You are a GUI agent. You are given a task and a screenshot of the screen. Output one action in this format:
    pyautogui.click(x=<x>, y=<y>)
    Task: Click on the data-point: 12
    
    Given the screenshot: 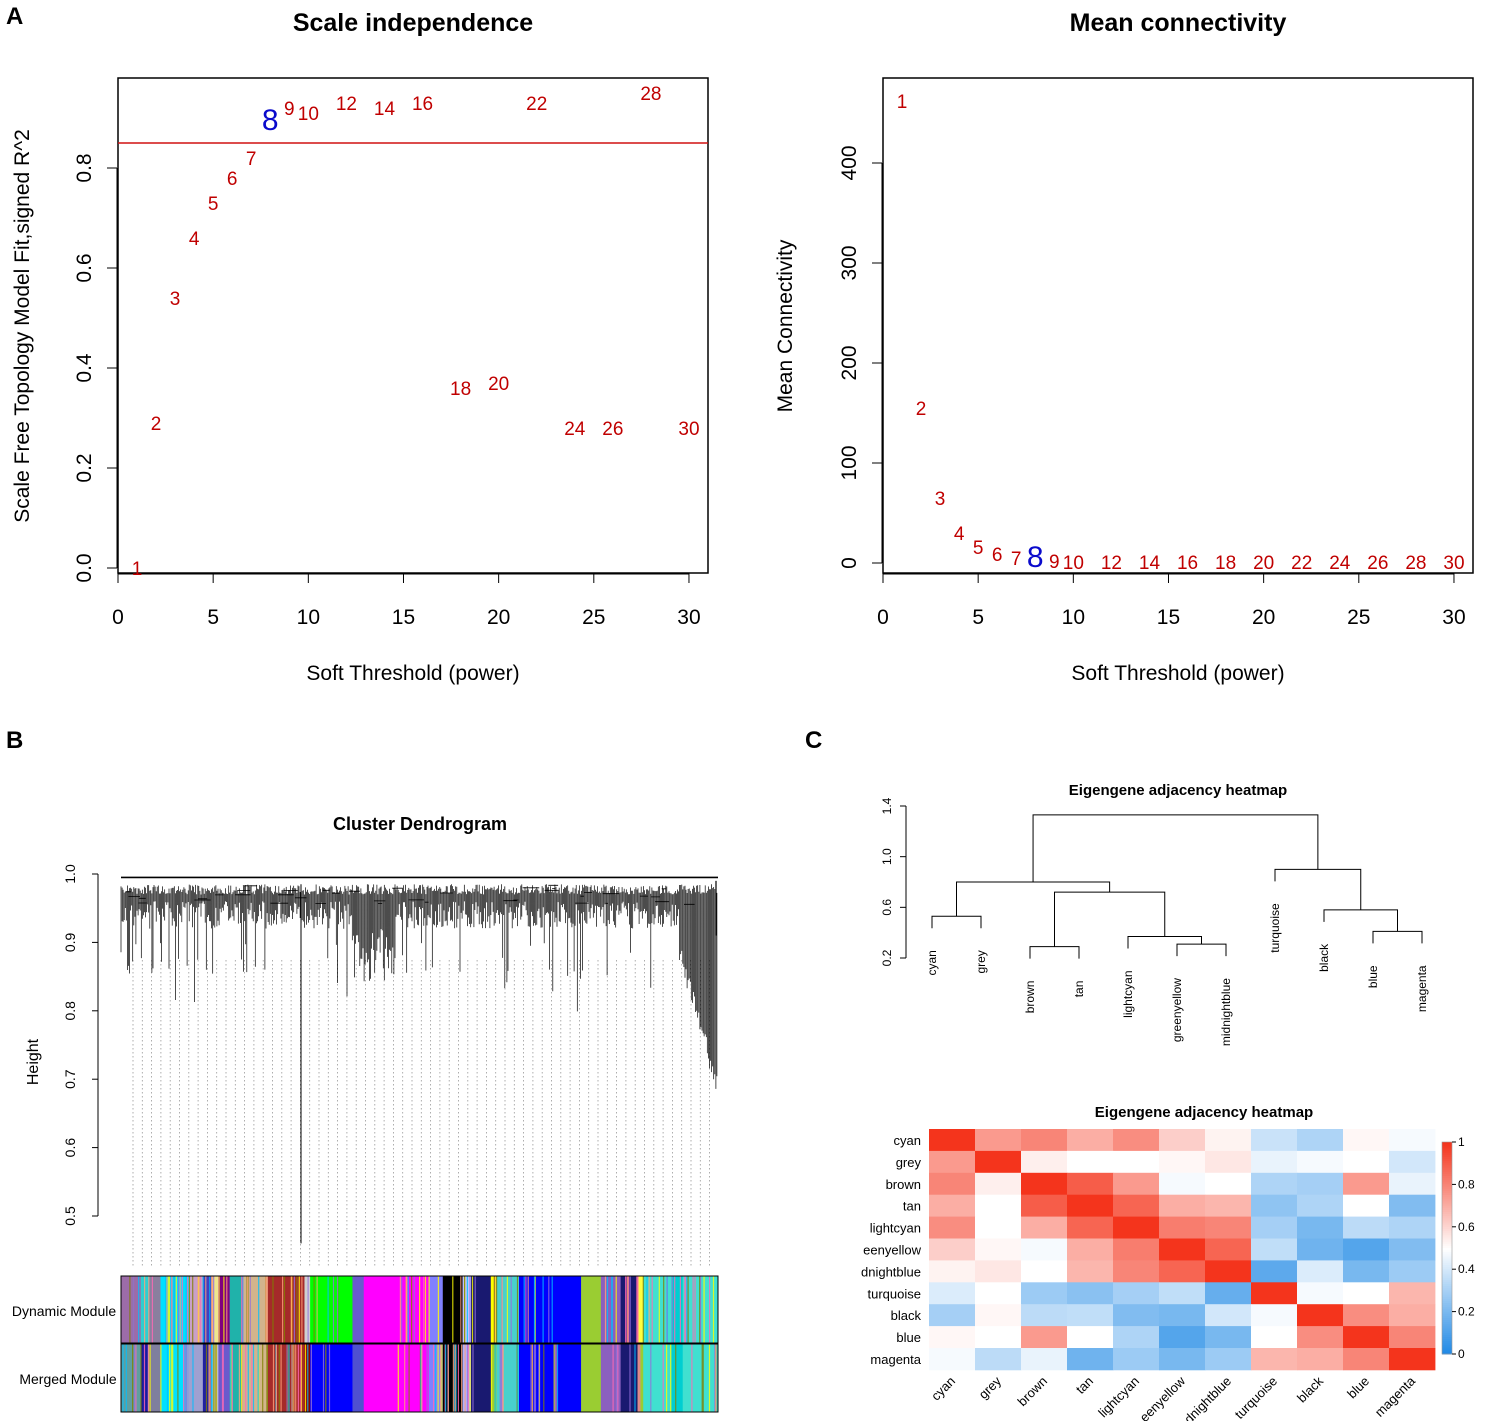 What is the action you would take?
    pyautogui.click(x=1111, y=563)
    